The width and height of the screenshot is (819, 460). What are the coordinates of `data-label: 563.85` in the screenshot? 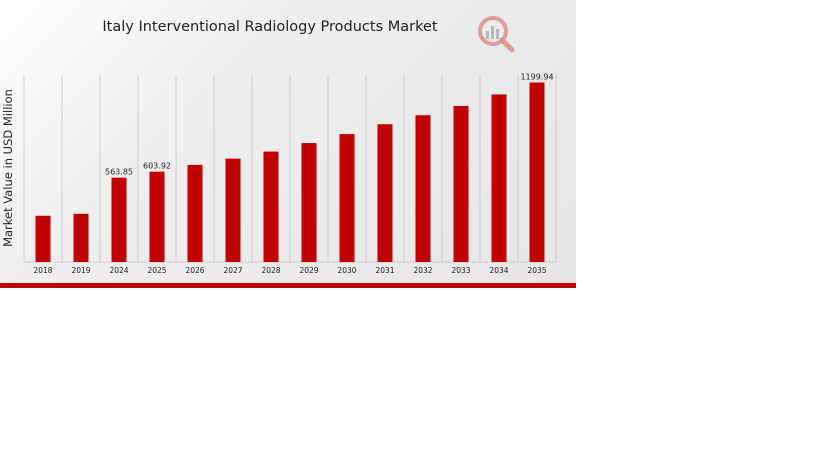 It's located at (119, 172).